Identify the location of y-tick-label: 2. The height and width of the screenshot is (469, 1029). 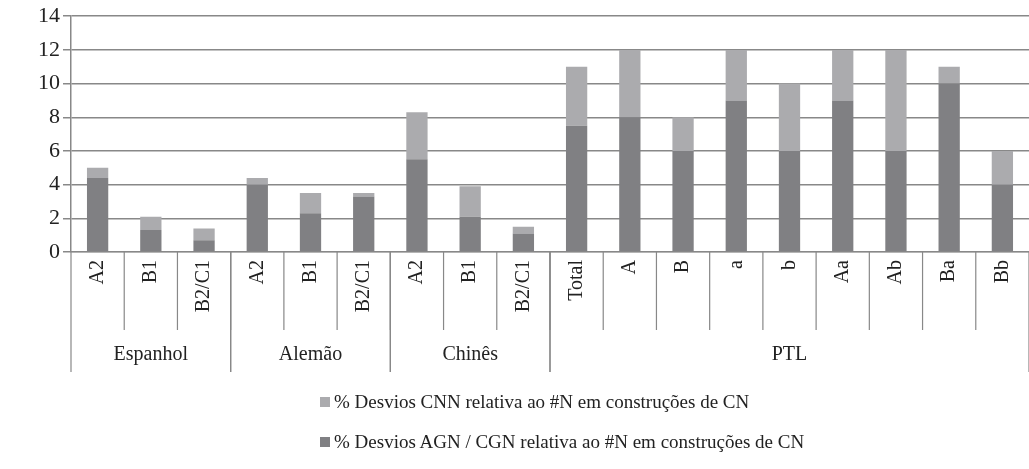
(54, 217).